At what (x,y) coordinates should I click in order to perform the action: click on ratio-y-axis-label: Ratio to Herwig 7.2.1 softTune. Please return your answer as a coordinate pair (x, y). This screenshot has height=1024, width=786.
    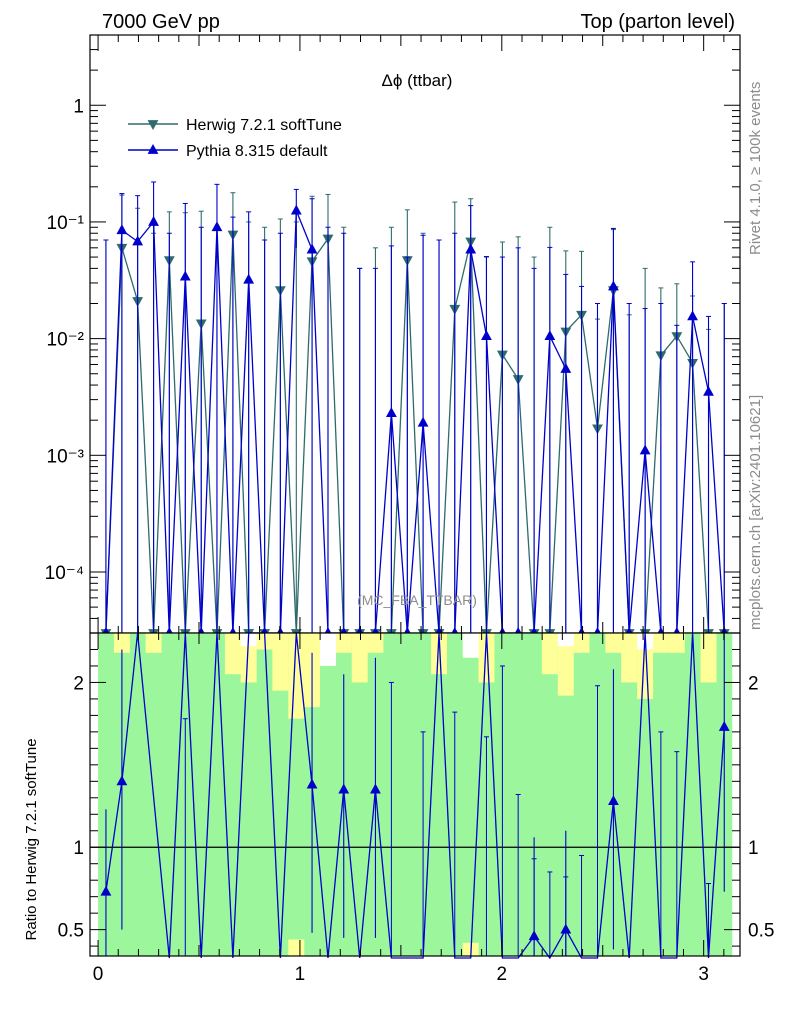
    Looking at the image, I should click on (31, 839).